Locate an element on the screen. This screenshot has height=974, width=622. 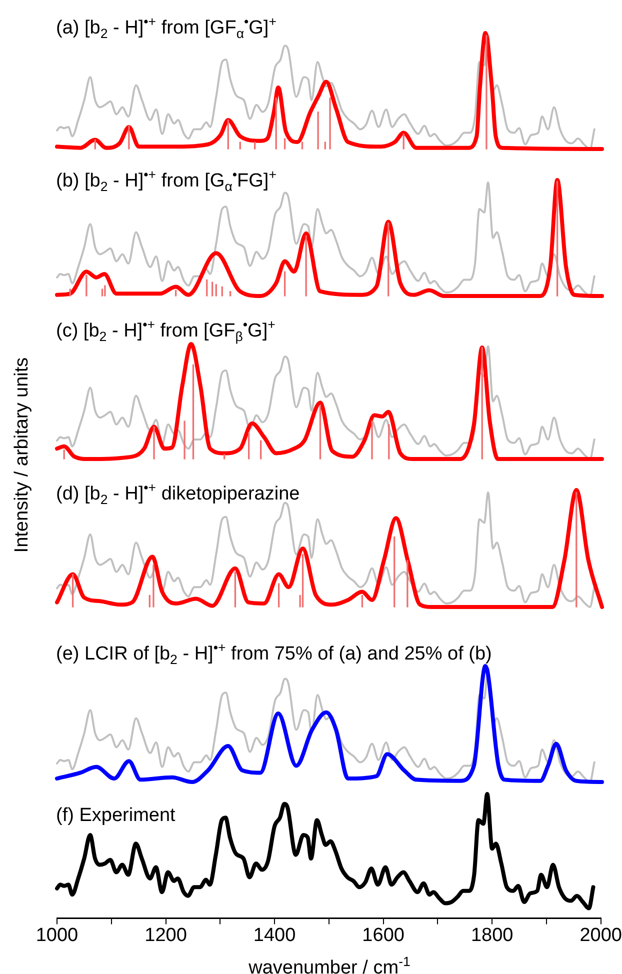
y-axis-title: Intensity / arbitary units is located at coordinates (22, 455).